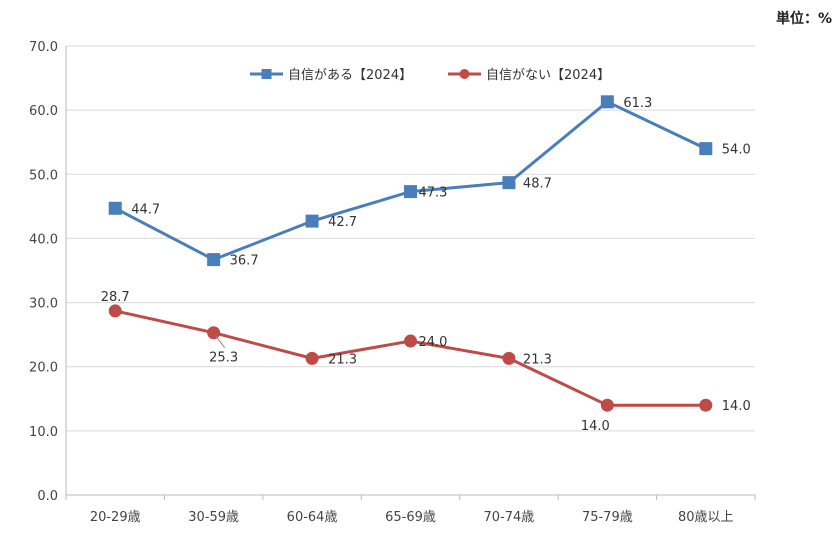  What do you see at coordinates (145, 209) in the screenshot?
I see `series-0-data-label-0: 44.7` at bounding box center [145, 209].